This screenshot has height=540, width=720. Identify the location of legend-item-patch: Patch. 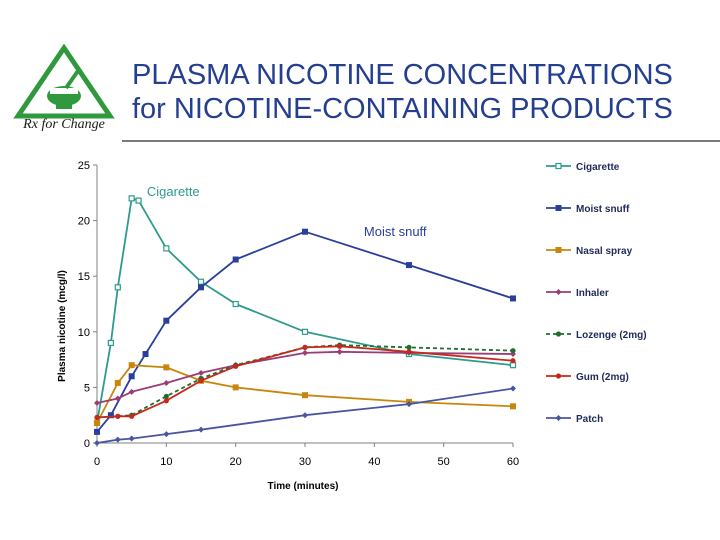
(574, 419).